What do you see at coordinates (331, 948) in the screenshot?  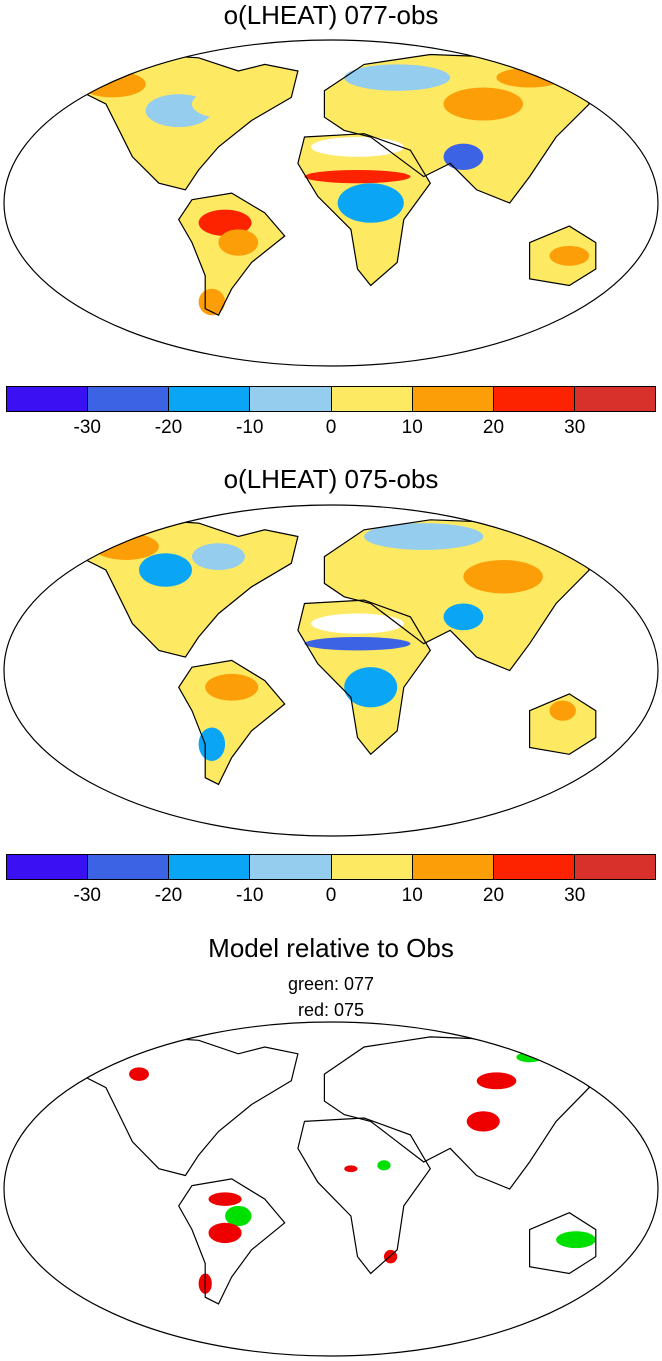 I see `comparison-title: Model relative to Obs` at bounding box center [331, 948].